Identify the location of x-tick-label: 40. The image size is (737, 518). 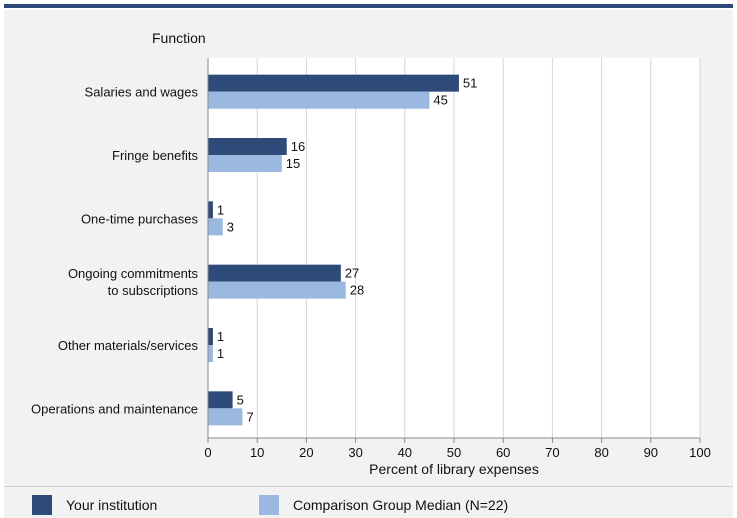
(405, 452).